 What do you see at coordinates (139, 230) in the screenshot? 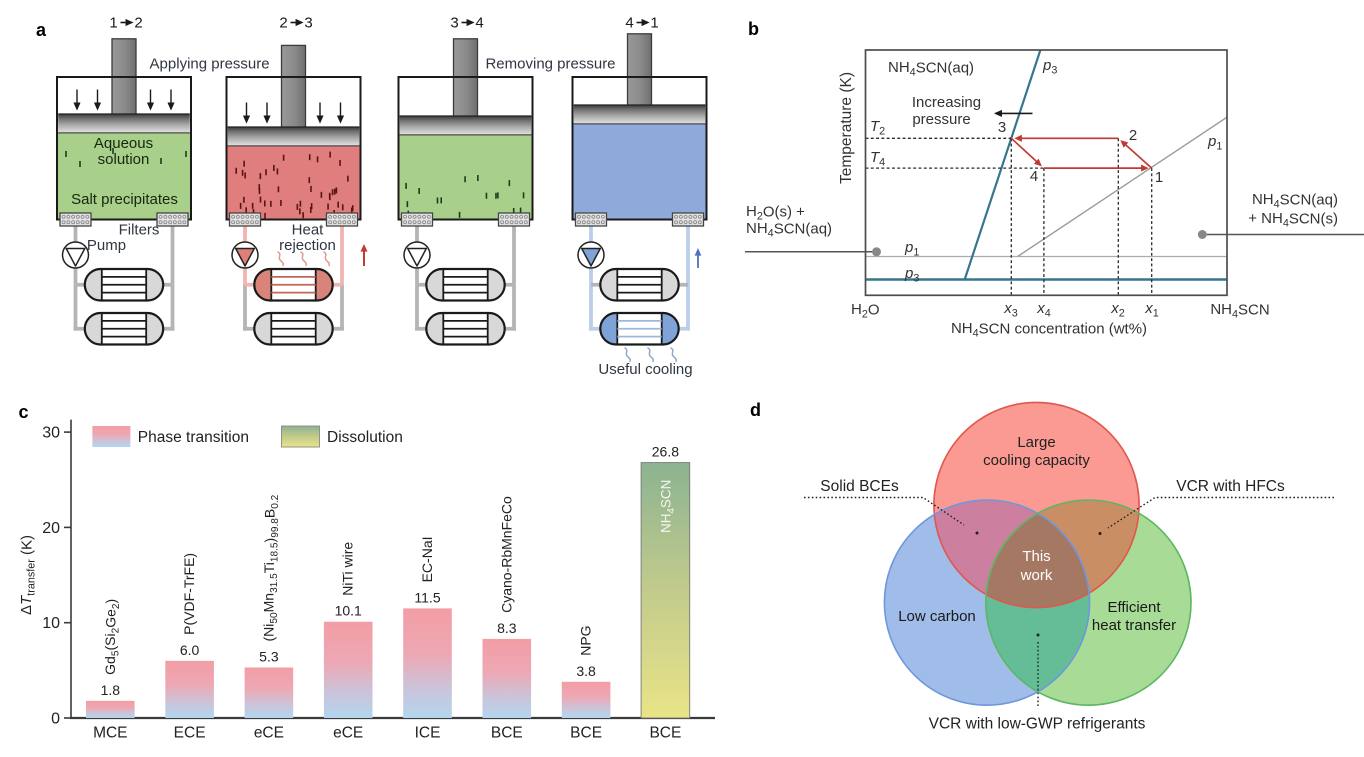
I see `svg-text: Filters` at bounding box center [139, 230].